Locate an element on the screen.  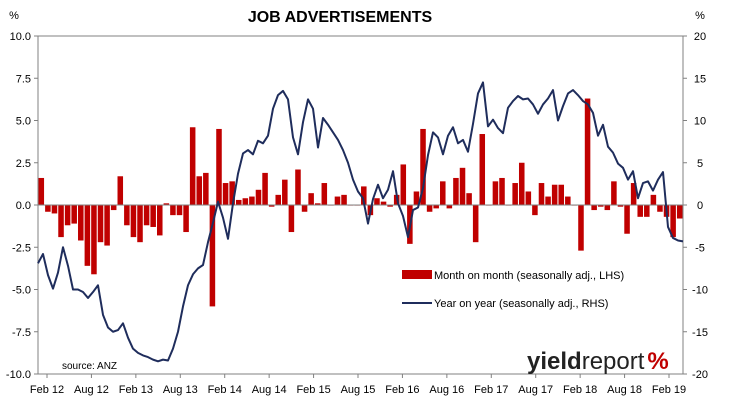
legend-line-label: Year on year (seasonally adj., RHS) is located at coordinates (521, 304).